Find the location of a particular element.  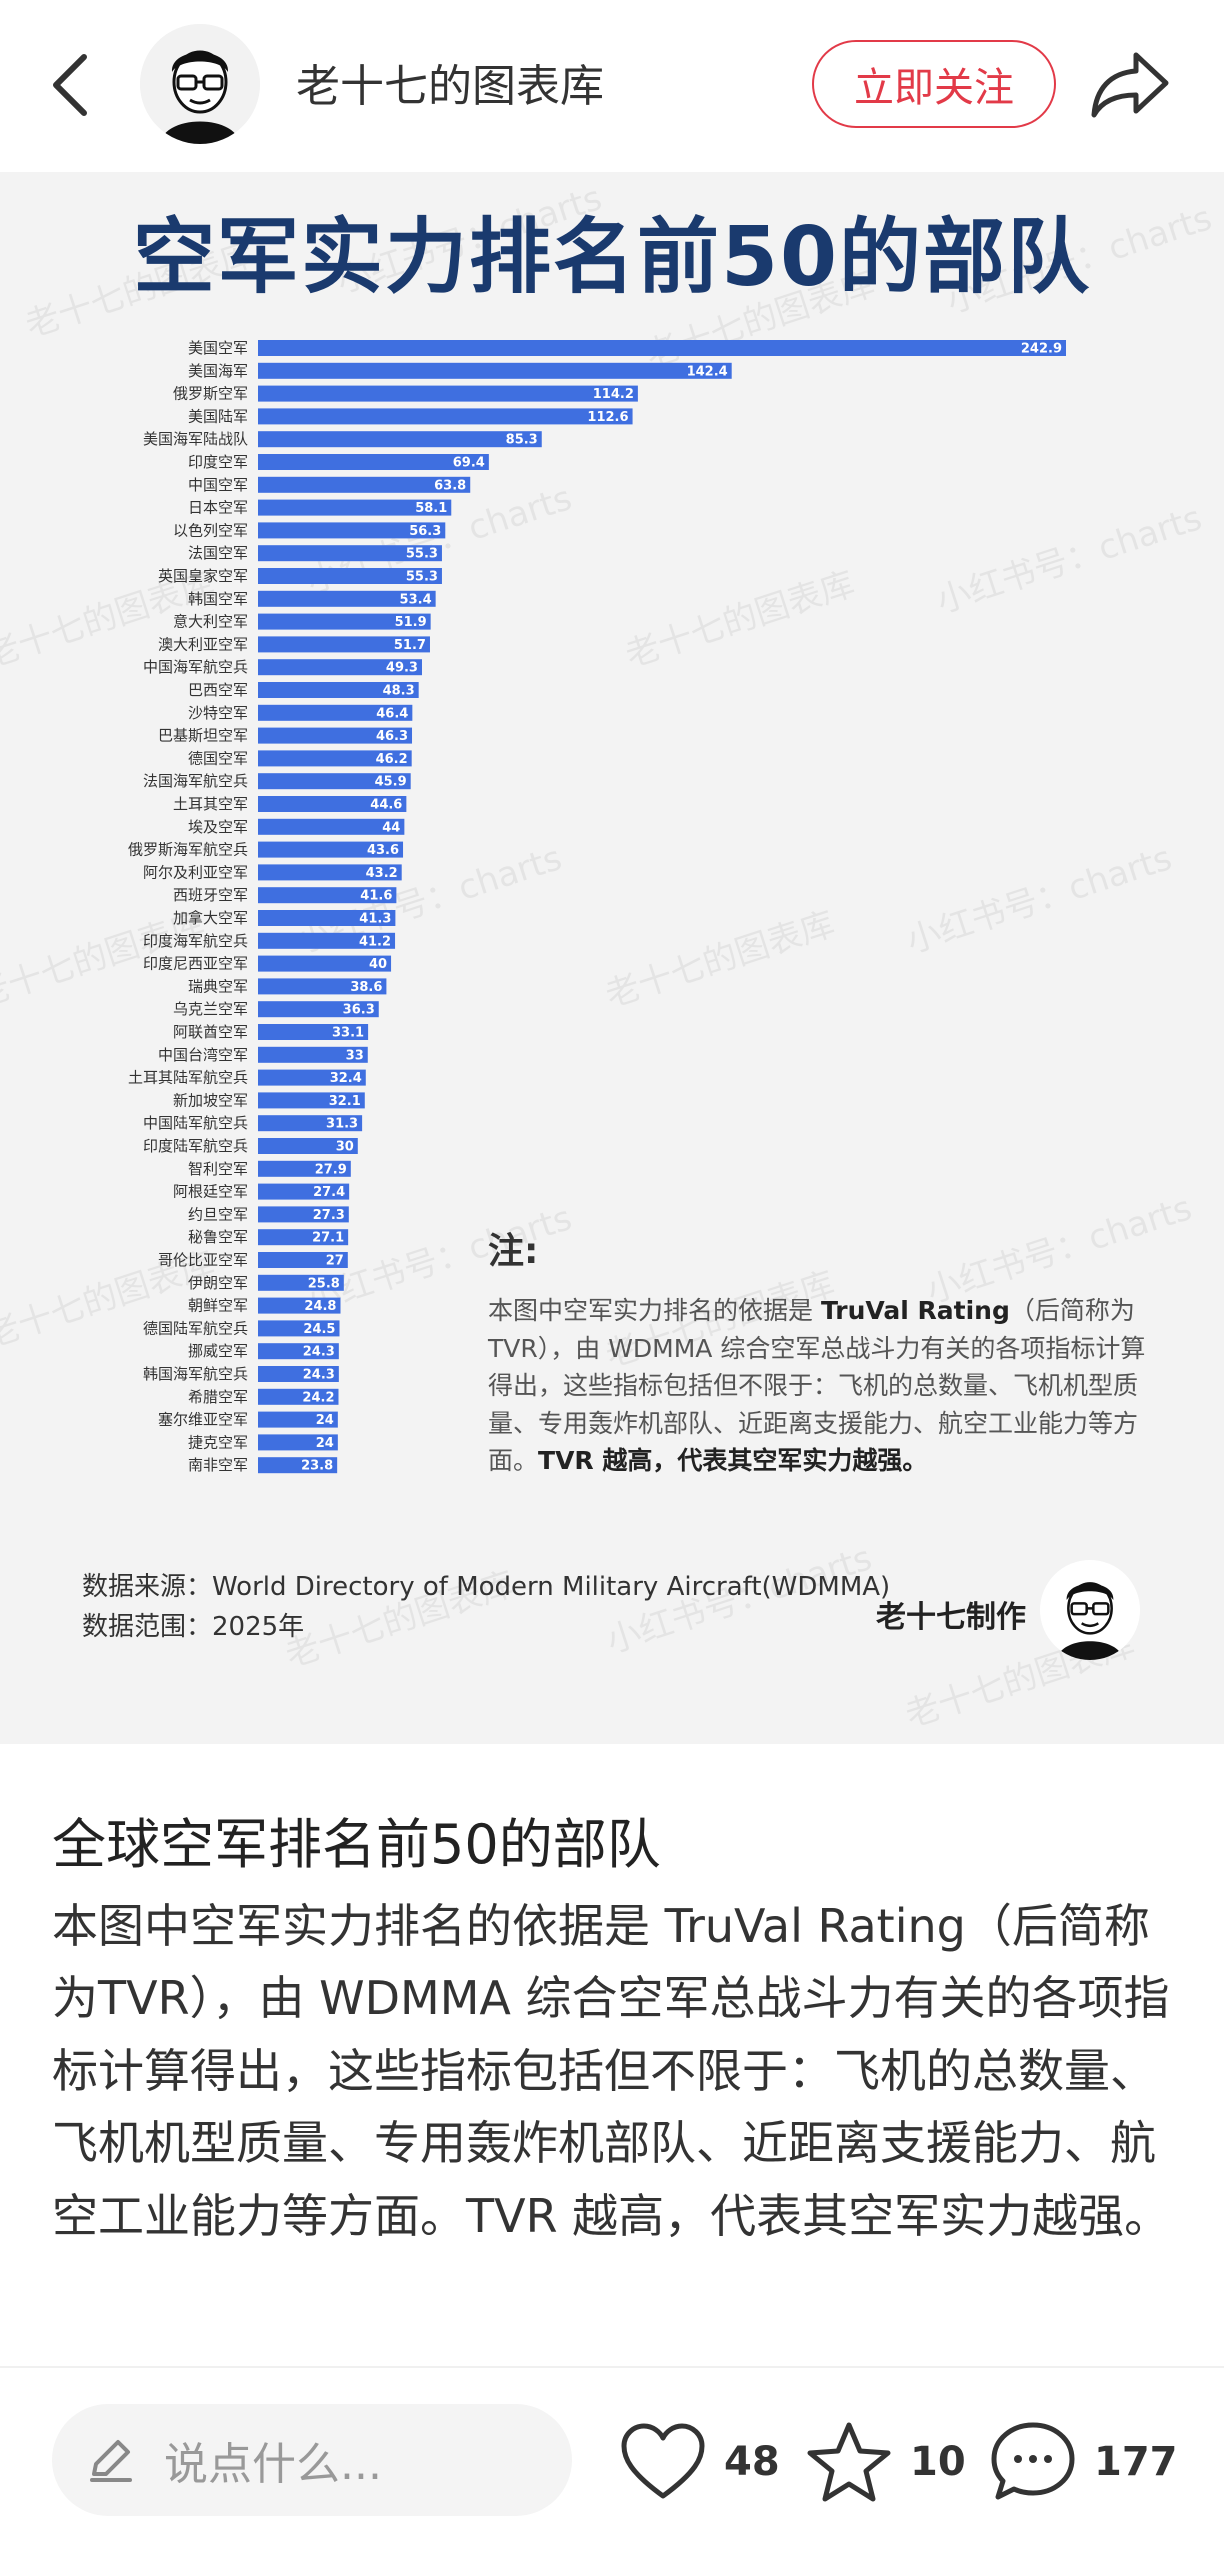

value-label: 69.4 is located at coordinates (469, 463).